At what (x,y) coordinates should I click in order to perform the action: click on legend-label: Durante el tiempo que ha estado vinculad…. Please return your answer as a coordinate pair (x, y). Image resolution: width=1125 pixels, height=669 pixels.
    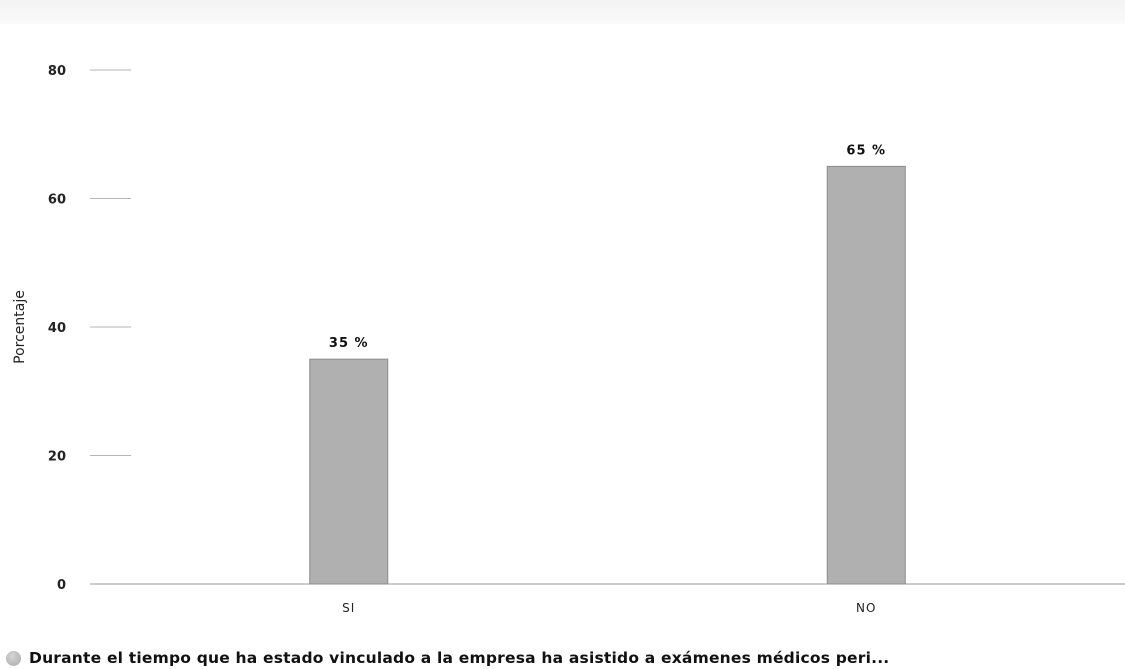
    Looking at the image, I should click on (459, 658).